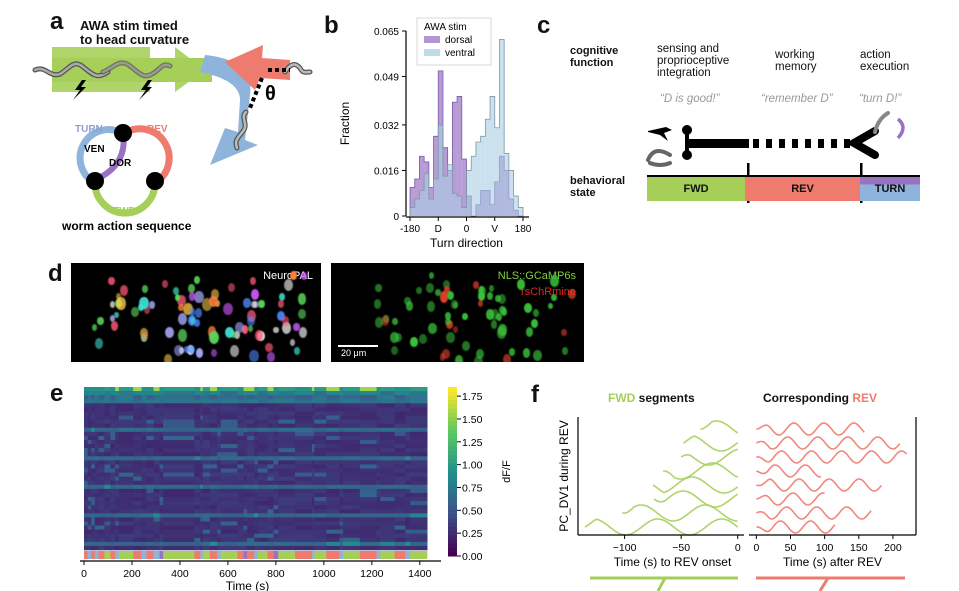 Image resolution: width=959 pixels, height=591 pixels. I want to click on hist-xtick-label: D, so click(438, 229).